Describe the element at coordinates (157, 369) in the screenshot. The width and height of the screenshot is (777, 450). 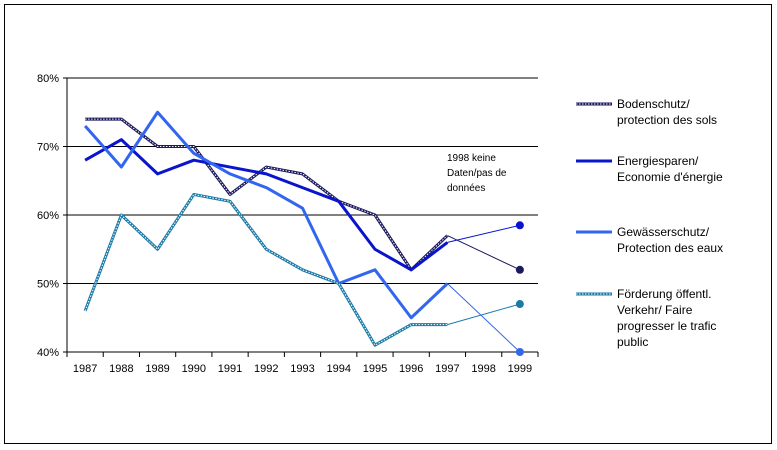
I see `x-tick-label: 1989` at that location.